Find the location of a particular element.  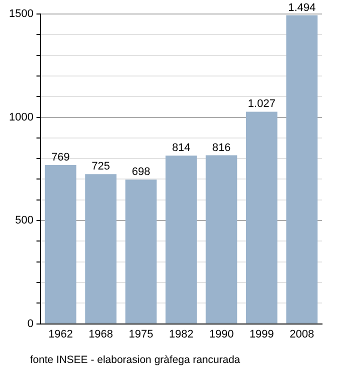

x-tick-label: 1968 is located at coordinates (101, 334).